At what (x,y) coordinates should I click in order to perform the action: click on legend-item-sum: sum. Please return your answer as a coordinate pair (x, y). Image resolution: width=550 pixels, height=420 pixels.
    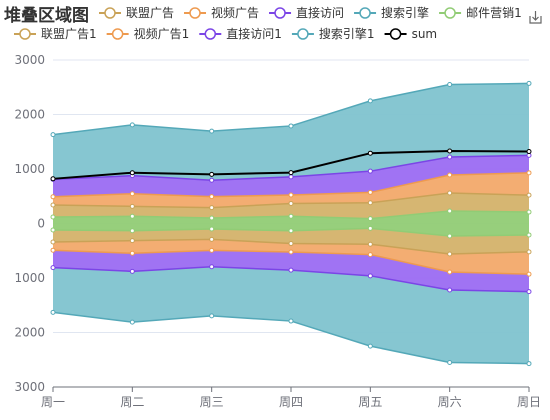
    Looking at the image, I should click on (411, 34).